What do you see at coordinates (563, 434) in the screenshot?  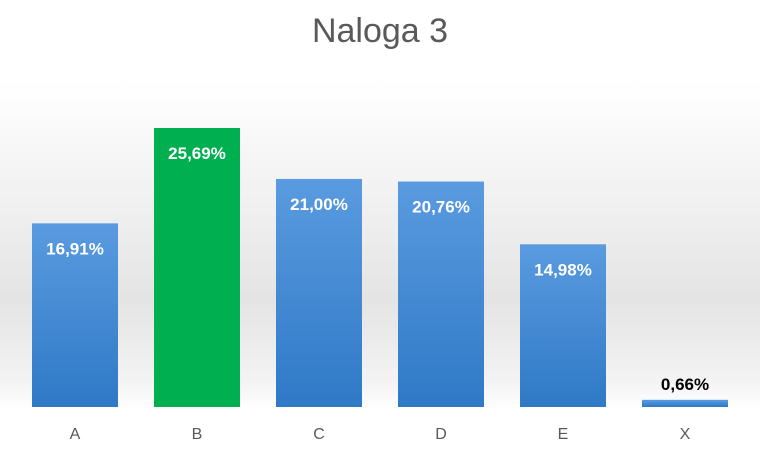 I see `x-tick-label-e: E` at bounding box center [563, 434].